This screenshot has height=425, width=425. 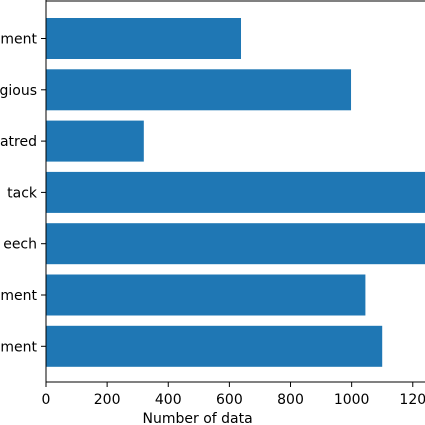 What do you see at coordinates (412, 400) in the screenshot?
I see `x-tick-label: 120` at bounding box center [412, 400].